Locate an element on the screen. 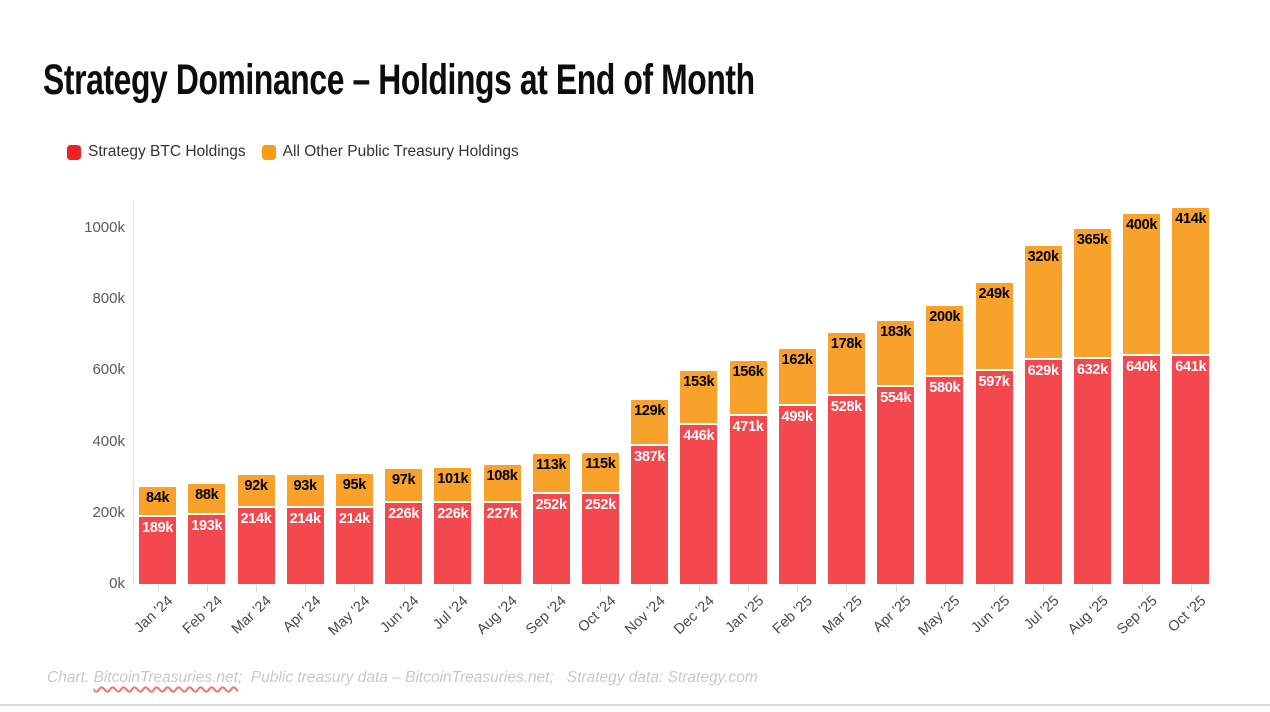 Image resolution: width=1270 pixels, height=712 pixels. strategy-value-label: 387k is located at coordinates (650, 457).